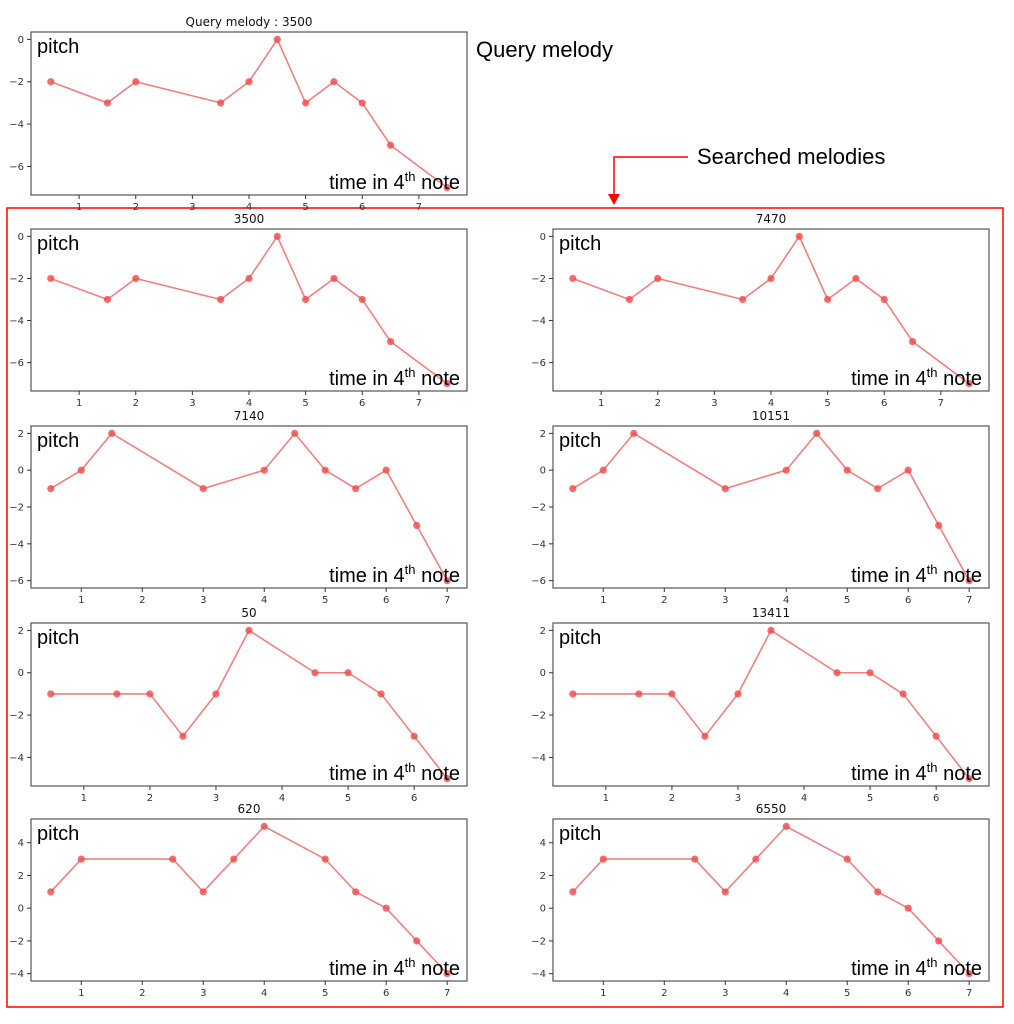  What do you see at coordinates (16, 363) in the screenshot?
I see `y-tick-label: −6` at bounding box center [16, 363].